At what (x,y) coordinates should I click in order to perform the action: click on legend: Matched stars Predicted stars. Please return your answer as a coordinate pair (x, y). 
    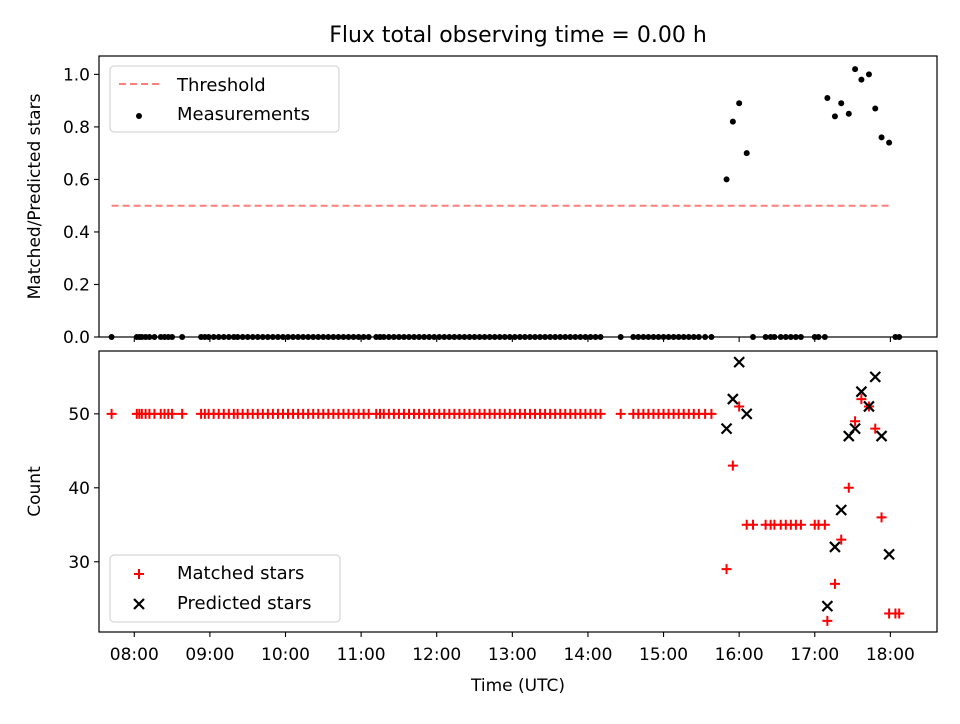
    Looking at the image, I should click on (225, 588).